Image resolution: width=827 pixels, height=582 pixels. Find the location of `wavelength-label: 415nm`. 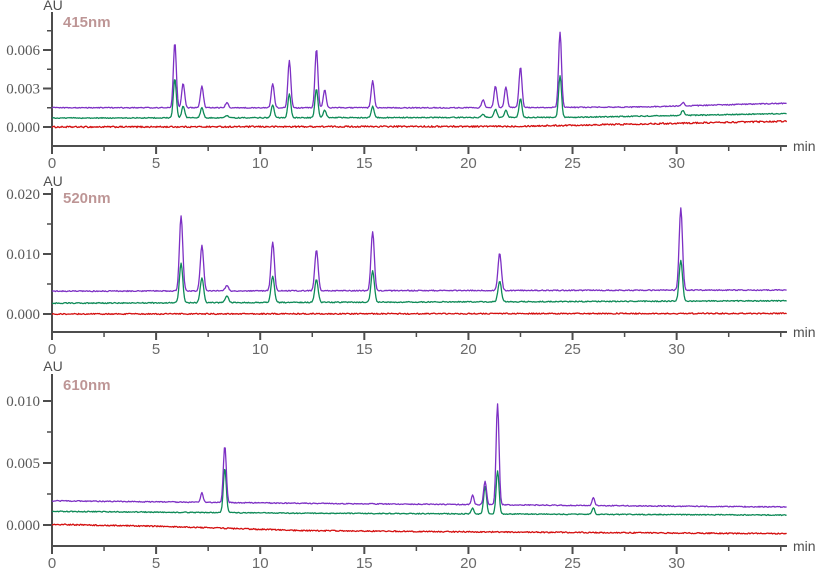

wavelength-label: 415nm is located at coordinates (87, 22).